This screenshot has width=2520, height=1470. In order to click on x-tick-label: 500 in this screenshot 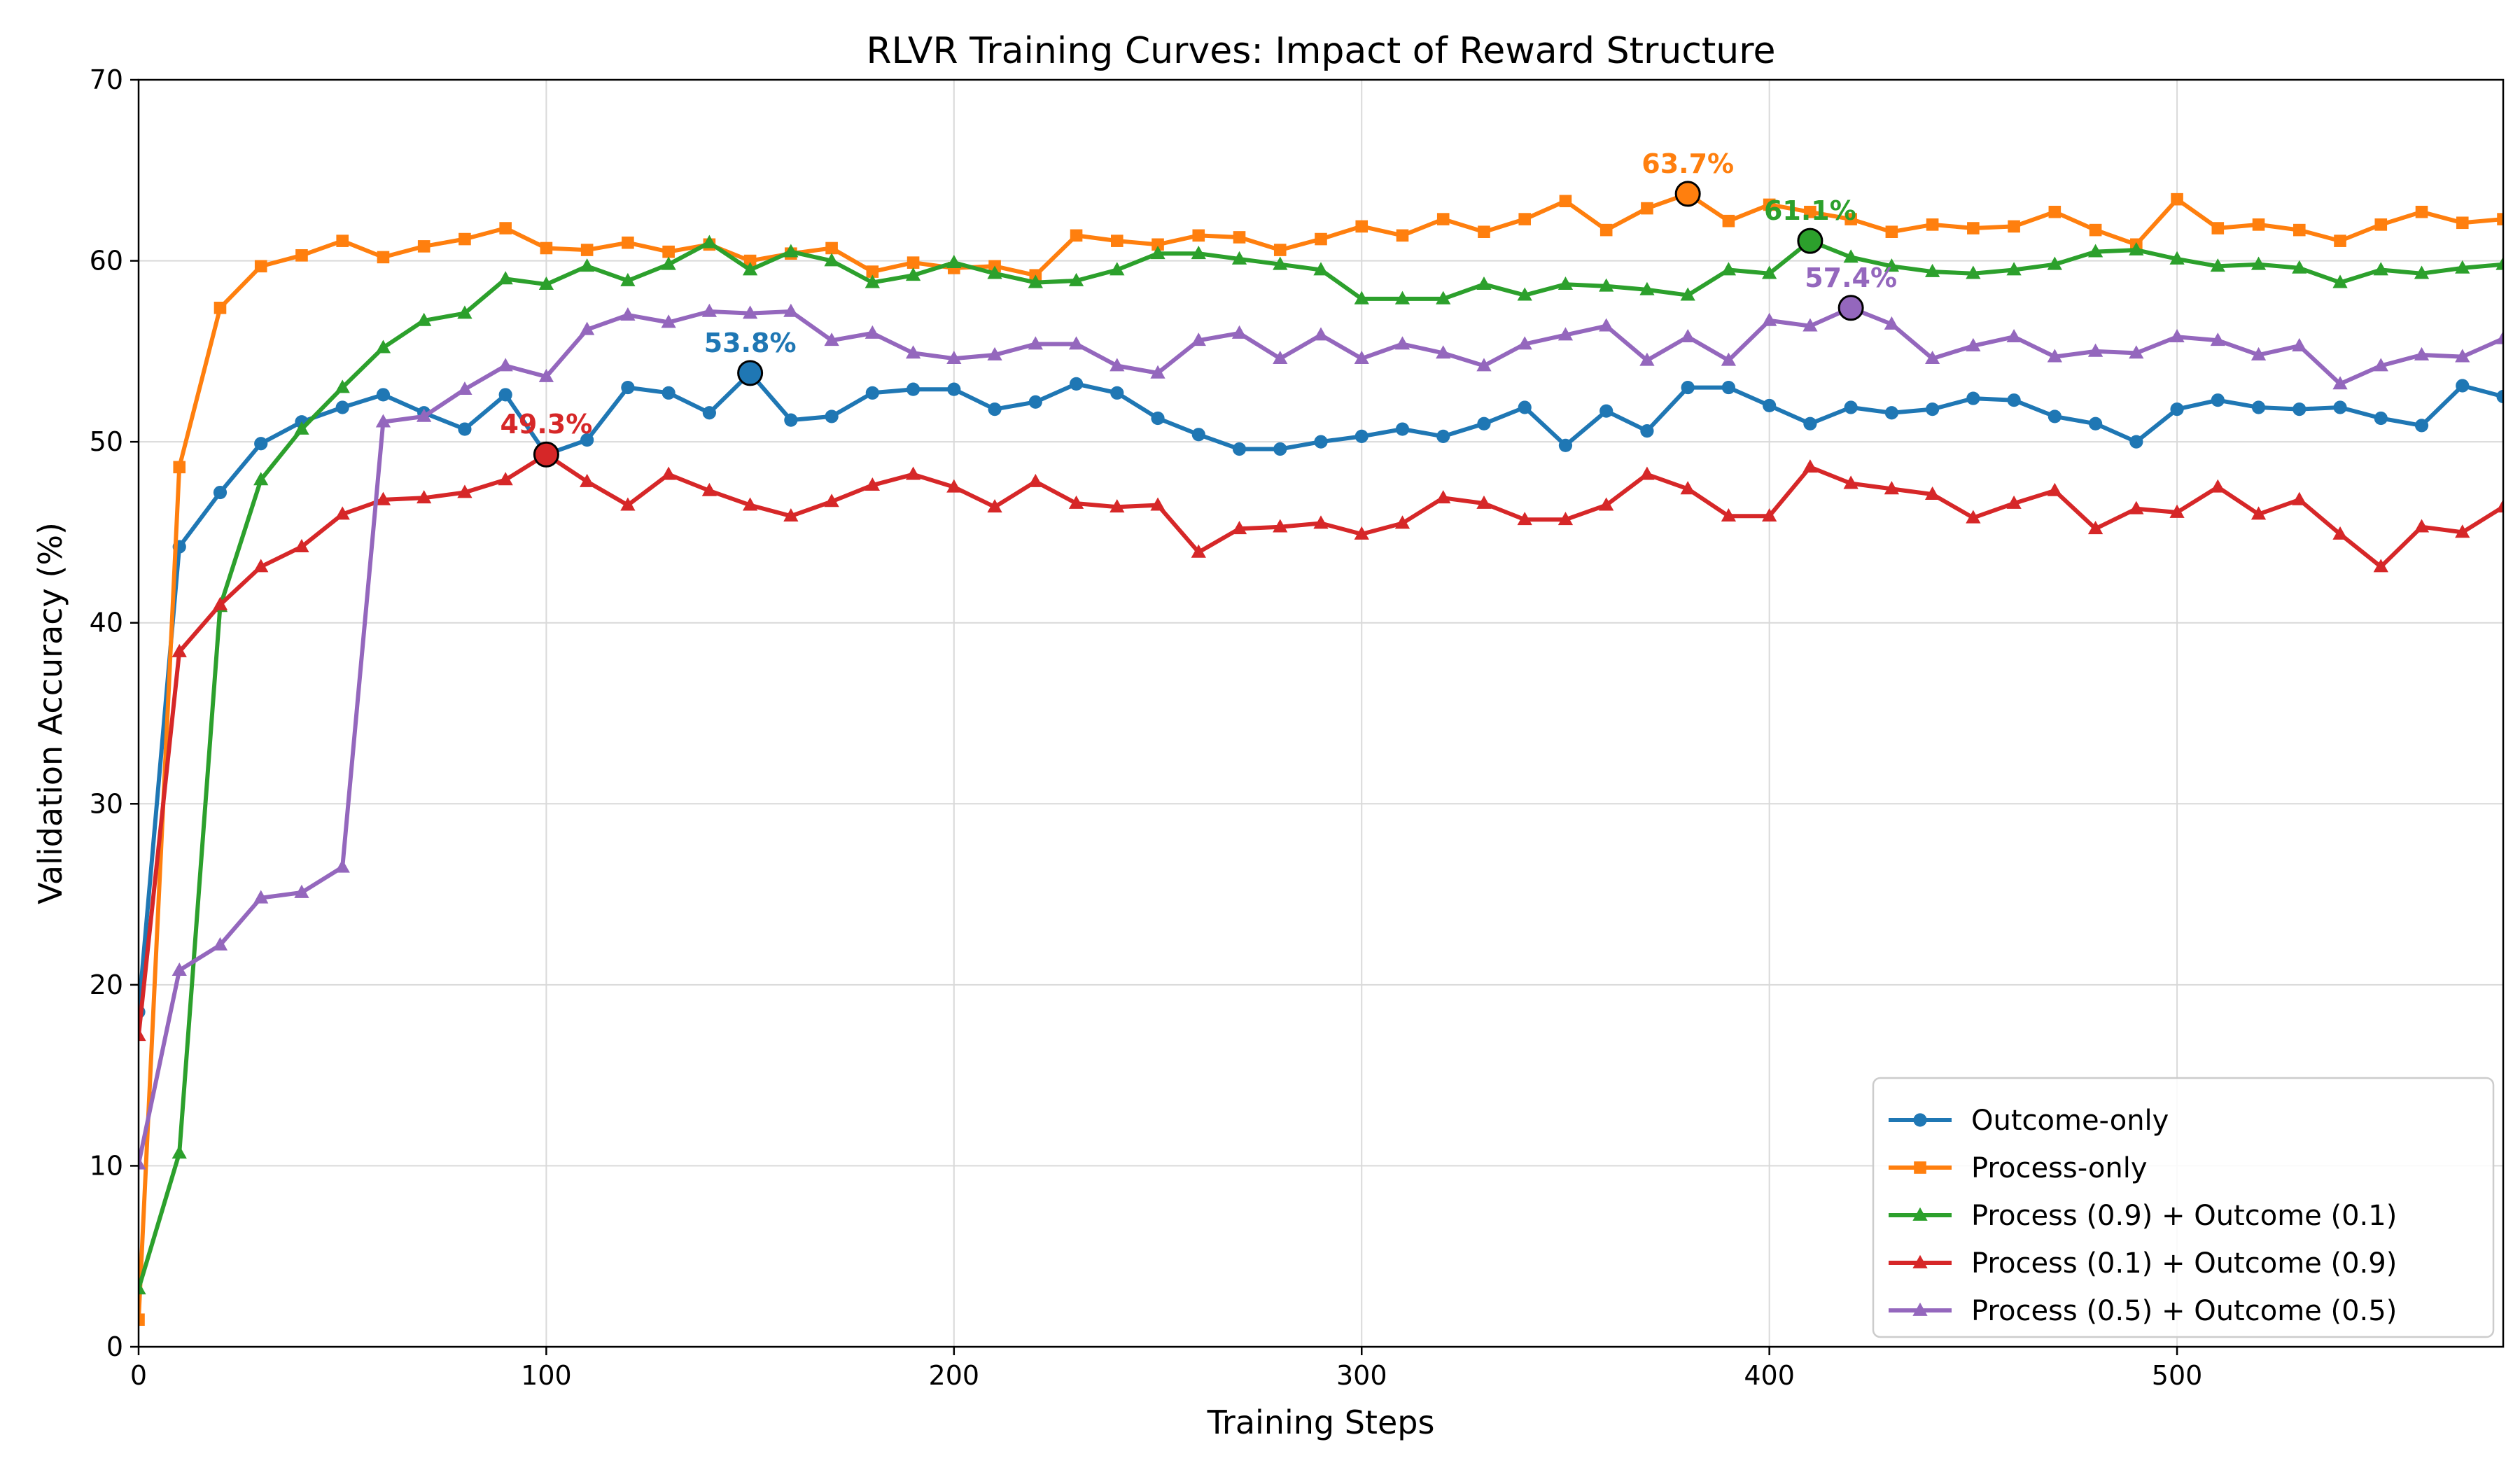, I will do `click(2177, 1375)`.